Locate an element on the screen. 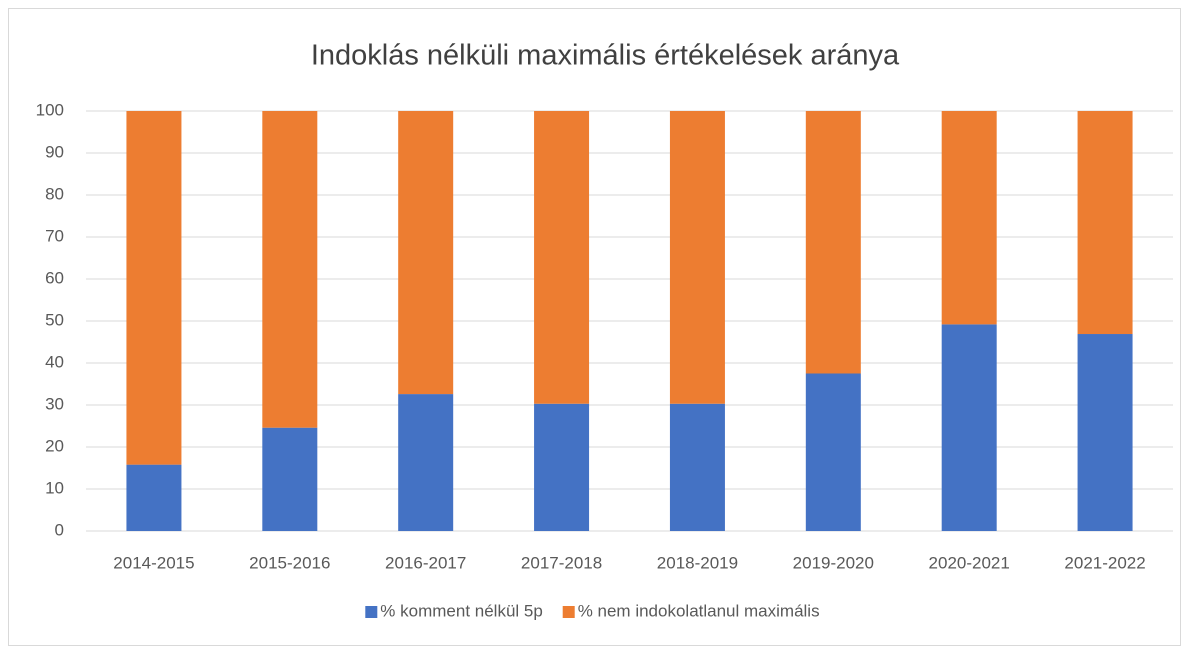  y-tick-label: 90 is located at coordinates (54, 151).